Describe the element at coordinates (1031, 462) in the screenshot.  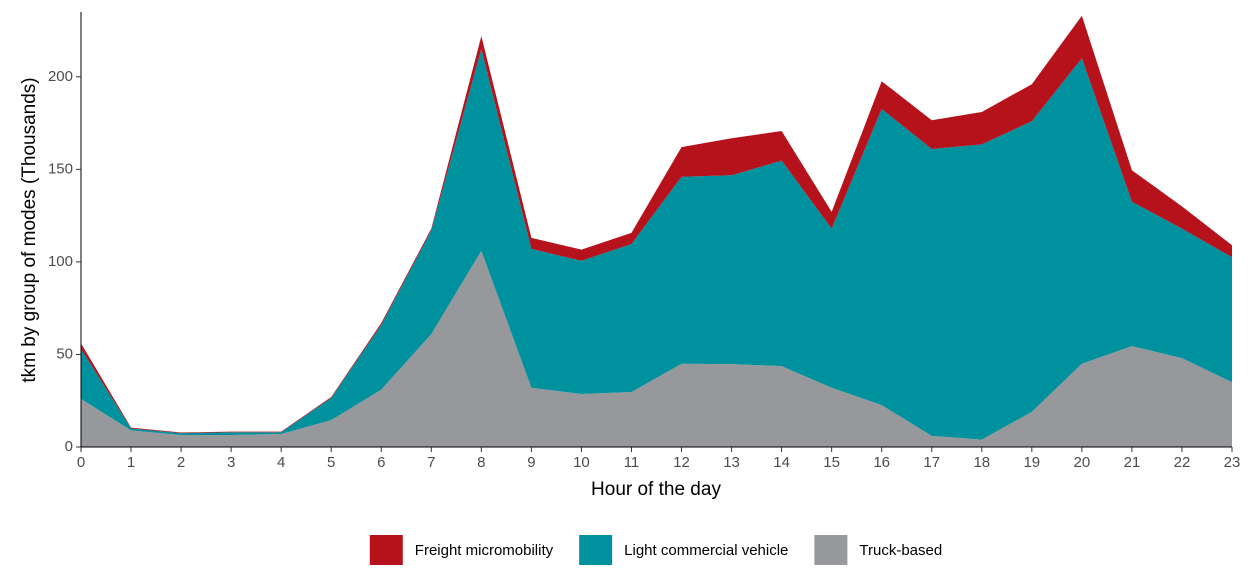
I see `x-tick-label: 19` at that location.